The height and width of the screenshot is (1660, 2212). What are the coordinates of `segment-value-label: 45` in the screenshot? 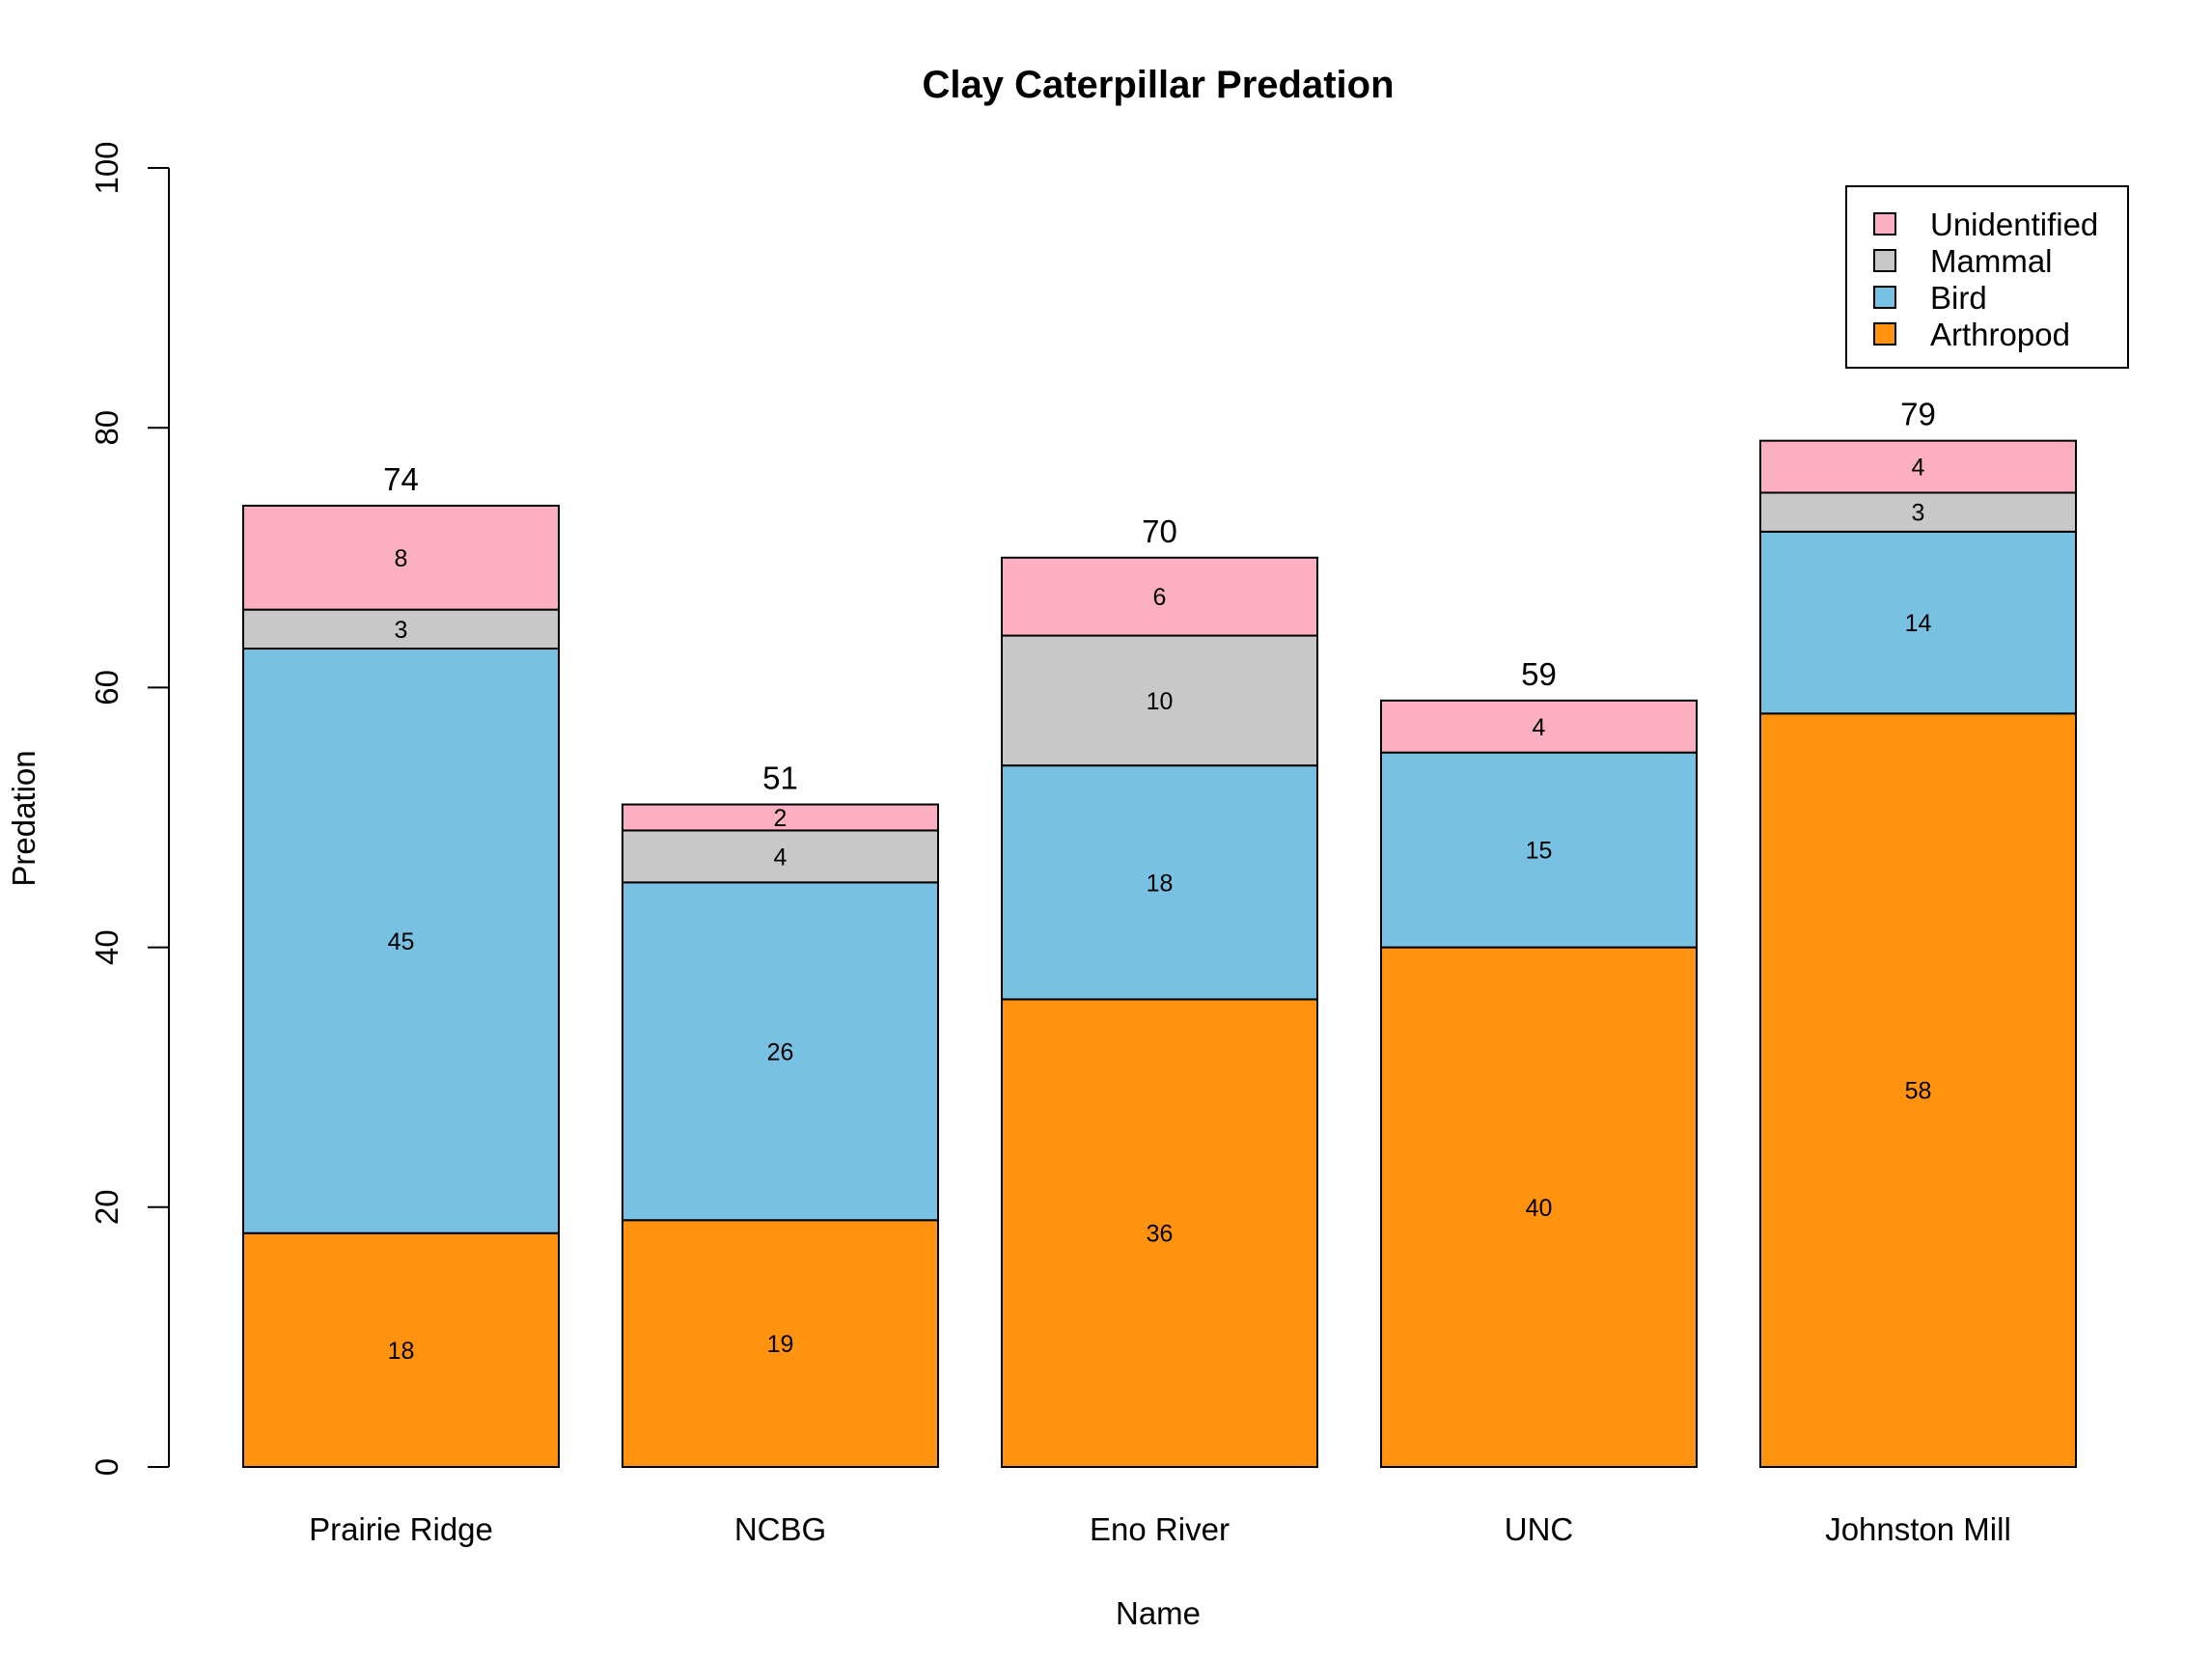 It's located at (401, 942).